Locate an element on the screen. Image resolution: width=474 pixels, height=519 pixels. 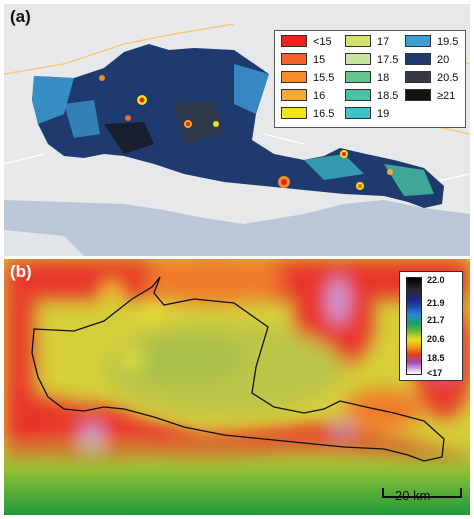
colorbar-tick: <17 is located at coordinates (435, 373).